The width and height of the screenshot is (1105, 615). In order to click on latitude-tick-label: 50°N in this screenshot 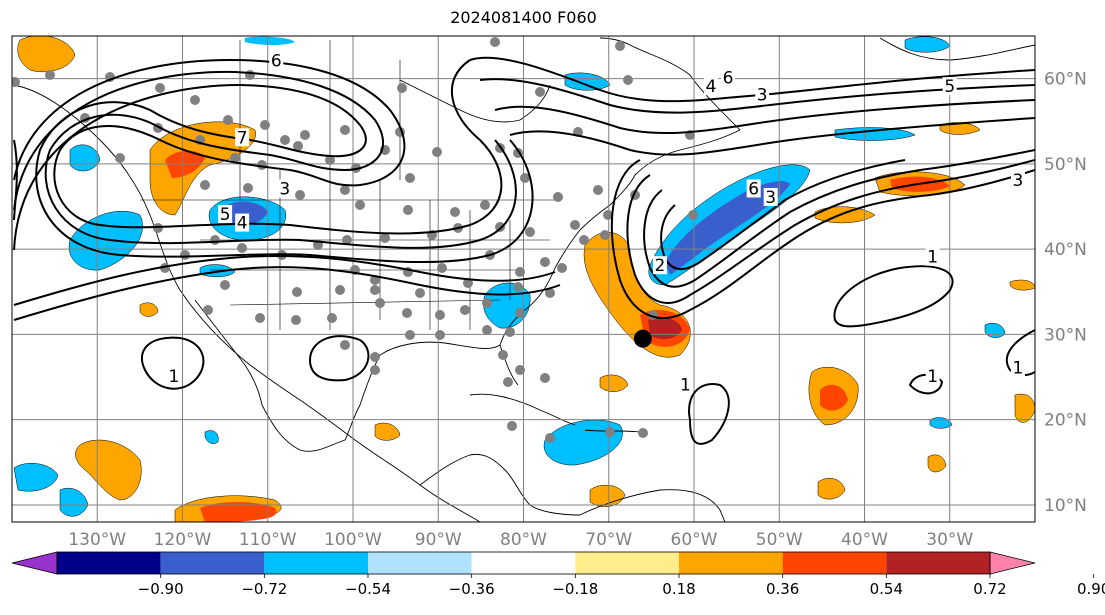, I will do `click(1065, 165)`.